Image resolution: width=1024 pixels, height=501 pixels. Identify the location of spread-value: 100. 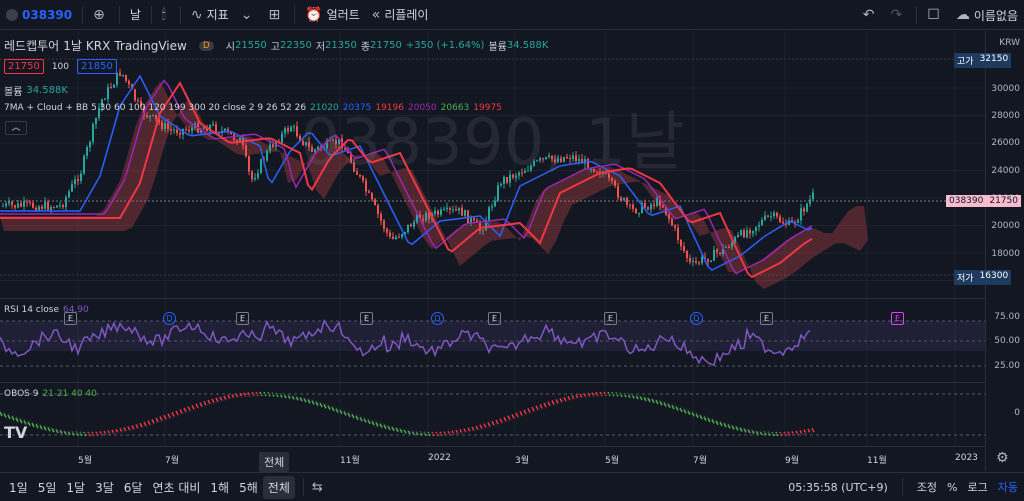
(60, 66).